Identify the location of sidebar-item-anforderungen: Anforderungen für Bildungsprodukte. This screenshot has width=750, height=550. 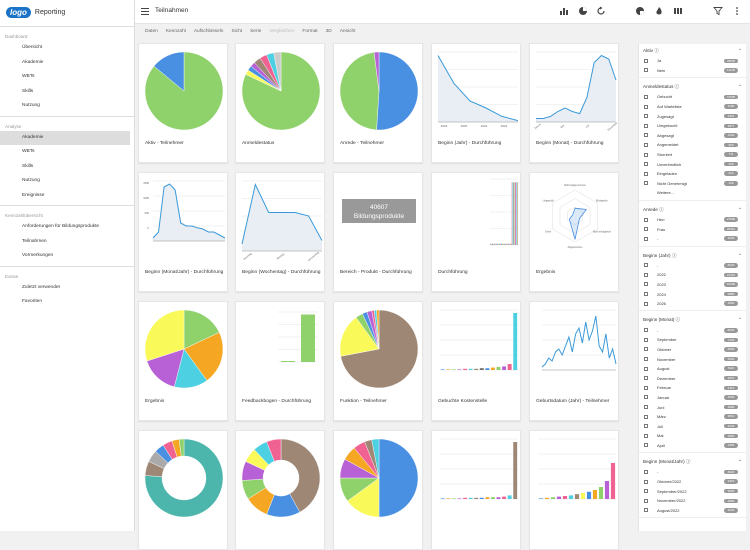
(67, 227).